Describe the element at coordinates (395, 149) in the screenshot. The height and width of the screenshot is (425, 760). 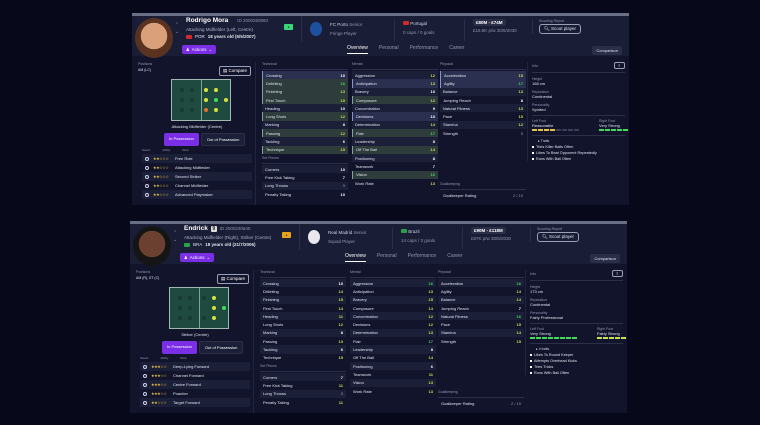
I see `attribute-row: Off The Ball 14` at that location.